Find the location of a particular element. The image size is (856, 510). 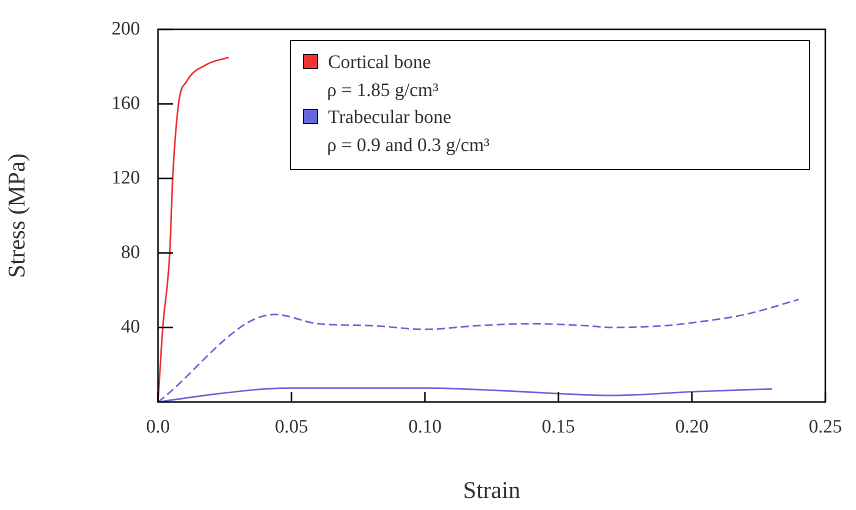

y-tick-label: 160 is located at coordinates (126, 103).